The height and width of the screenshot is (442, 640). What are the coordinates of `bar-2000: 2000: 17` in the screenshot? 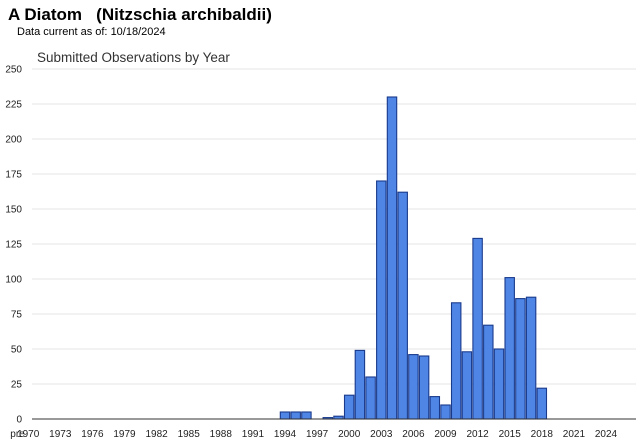 It's located at (349, 407).